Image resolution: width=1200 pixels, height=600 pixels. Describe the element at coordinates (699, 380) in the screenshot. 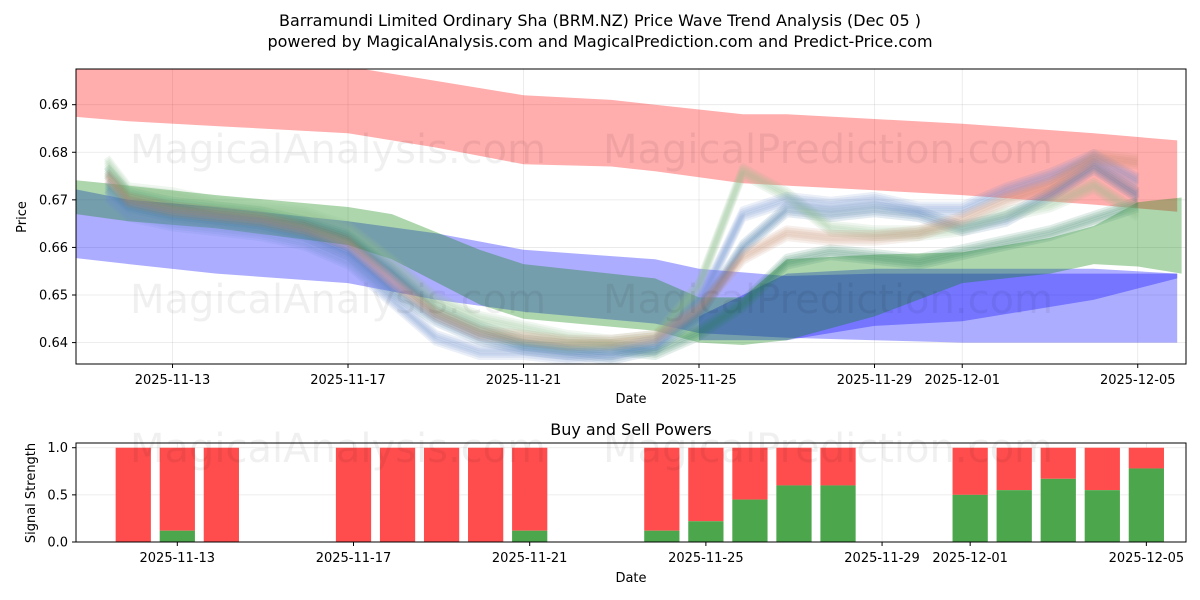

I see `main-x-tick-label: 2025-11-25` at that location.